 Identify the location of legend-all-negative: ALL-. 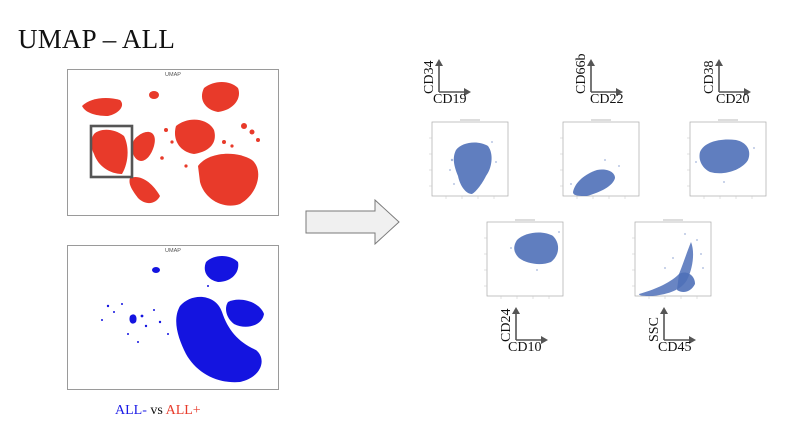
(131, 410).